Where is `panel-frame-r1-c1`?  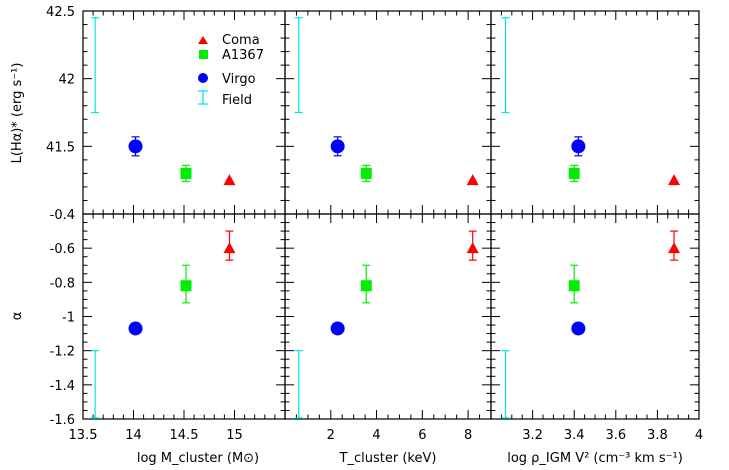 panel-frame-r1-c1 is located at coordinates (388, 316).